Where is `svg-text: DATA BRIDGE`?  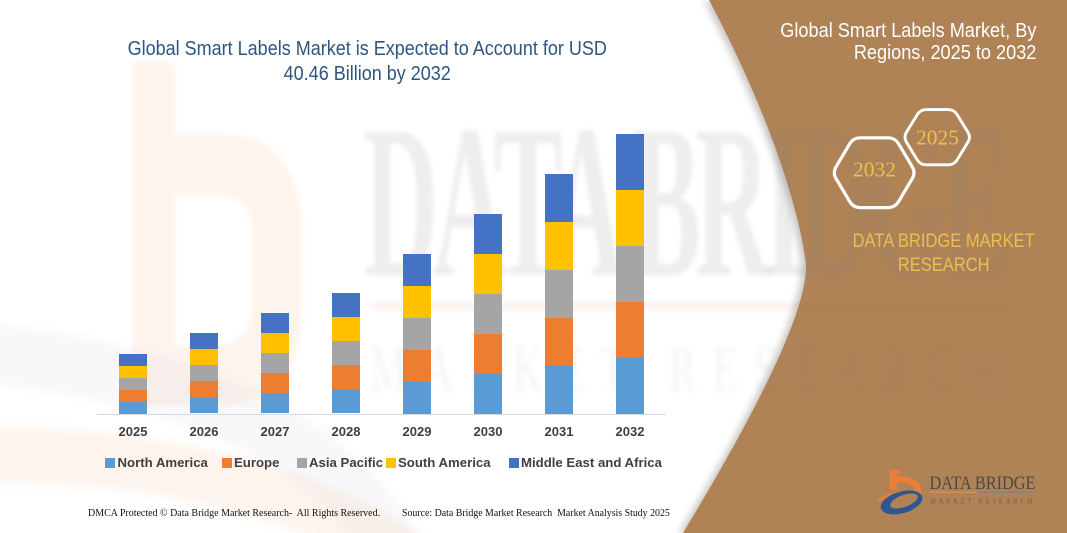 svg-text: DATA BRIDGE is located at coordinates (983, 483).